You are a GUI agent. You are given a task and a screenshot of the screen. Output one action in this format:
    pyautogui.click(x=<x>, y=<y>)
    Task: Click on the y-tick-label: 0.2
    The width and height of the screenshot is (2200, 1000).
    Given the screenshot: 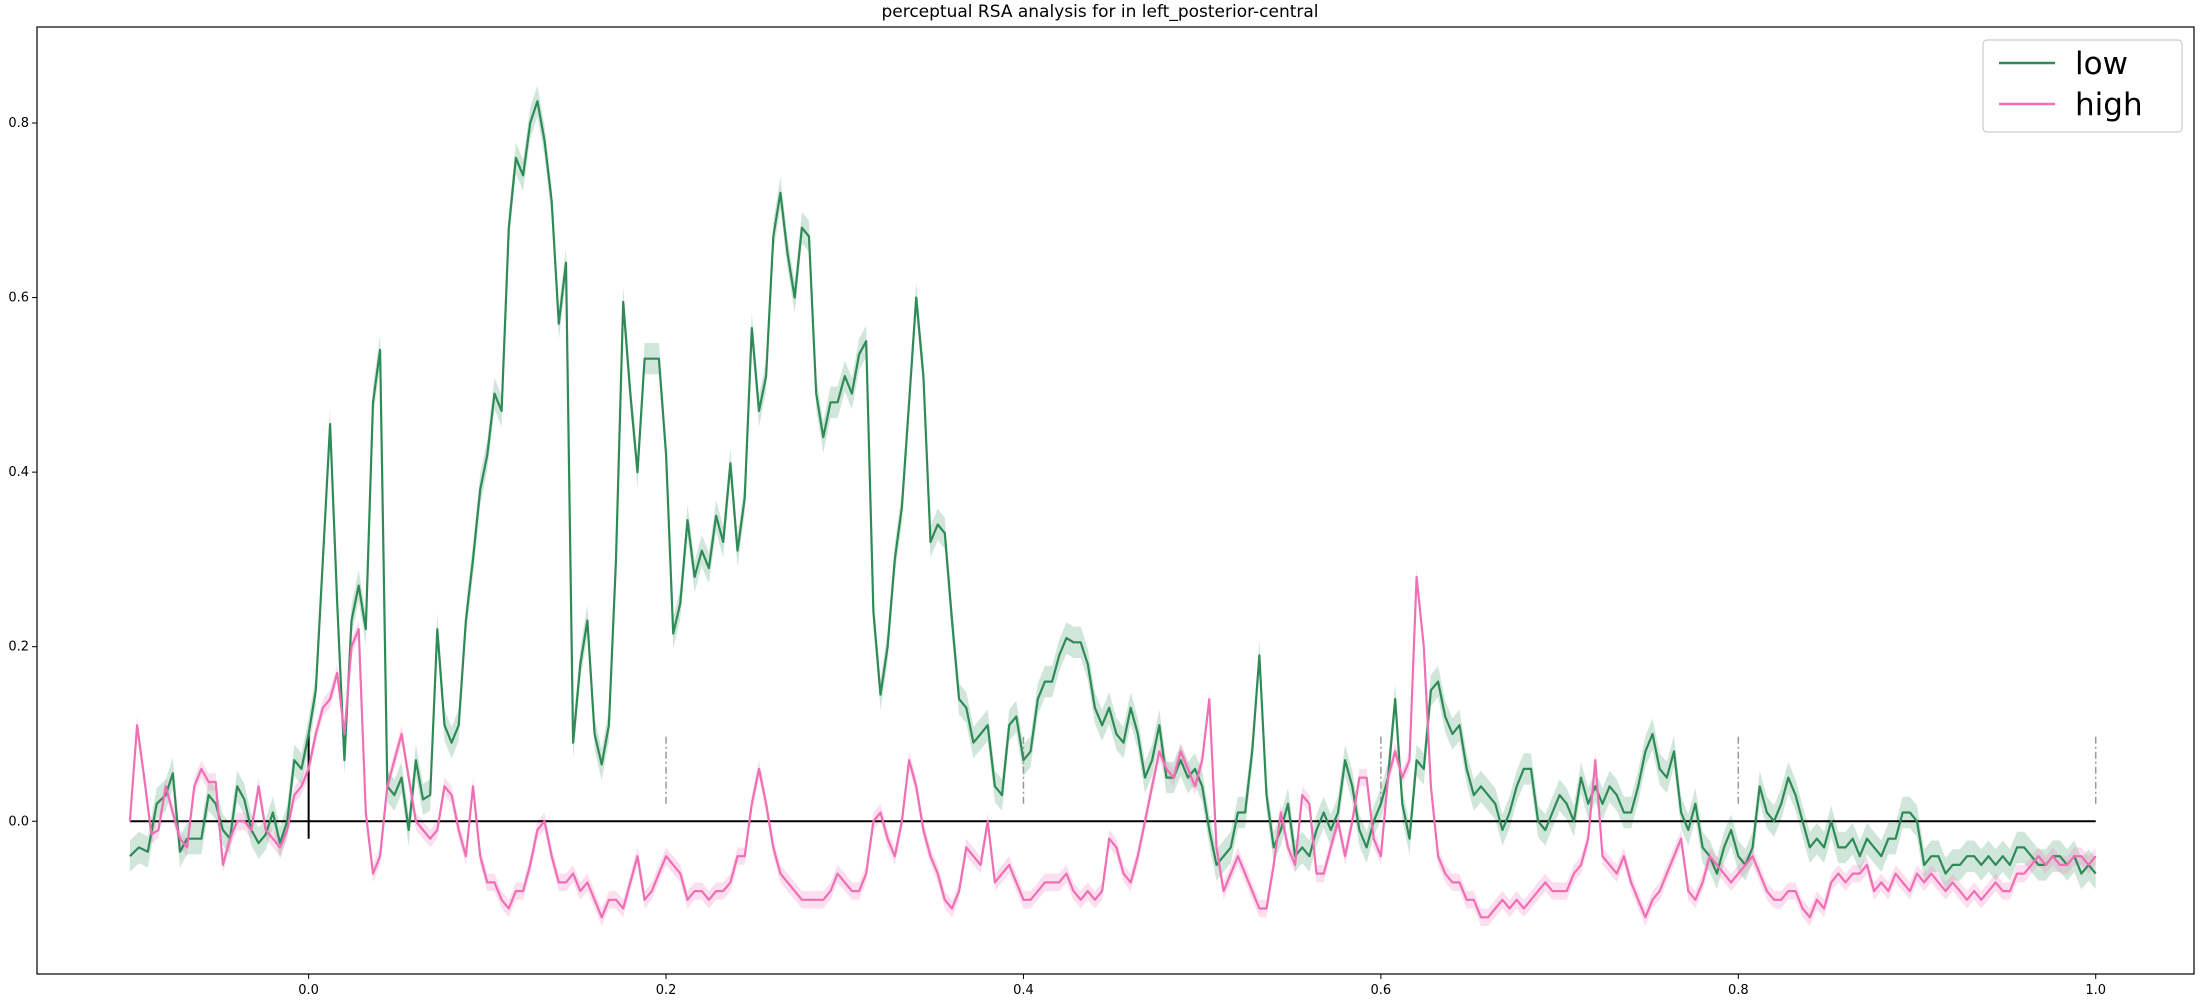 What is the action you would take?
    pyautogui.click(x=18, y=647)
    